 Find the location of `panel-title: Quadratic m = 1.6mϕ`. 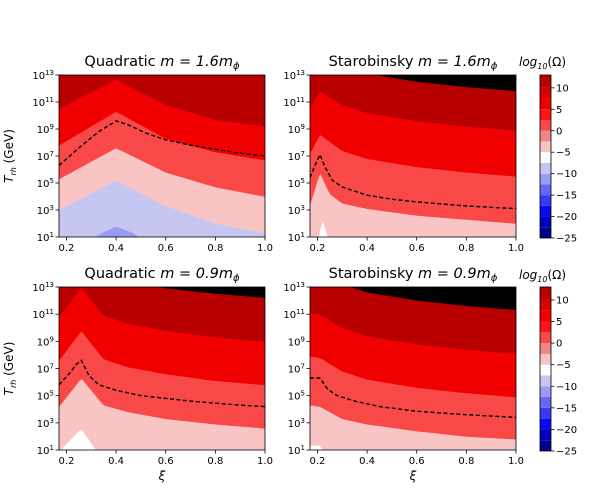

panel-title: Quadratic m = 1.6mϕ is located at coordinates (162, 63).